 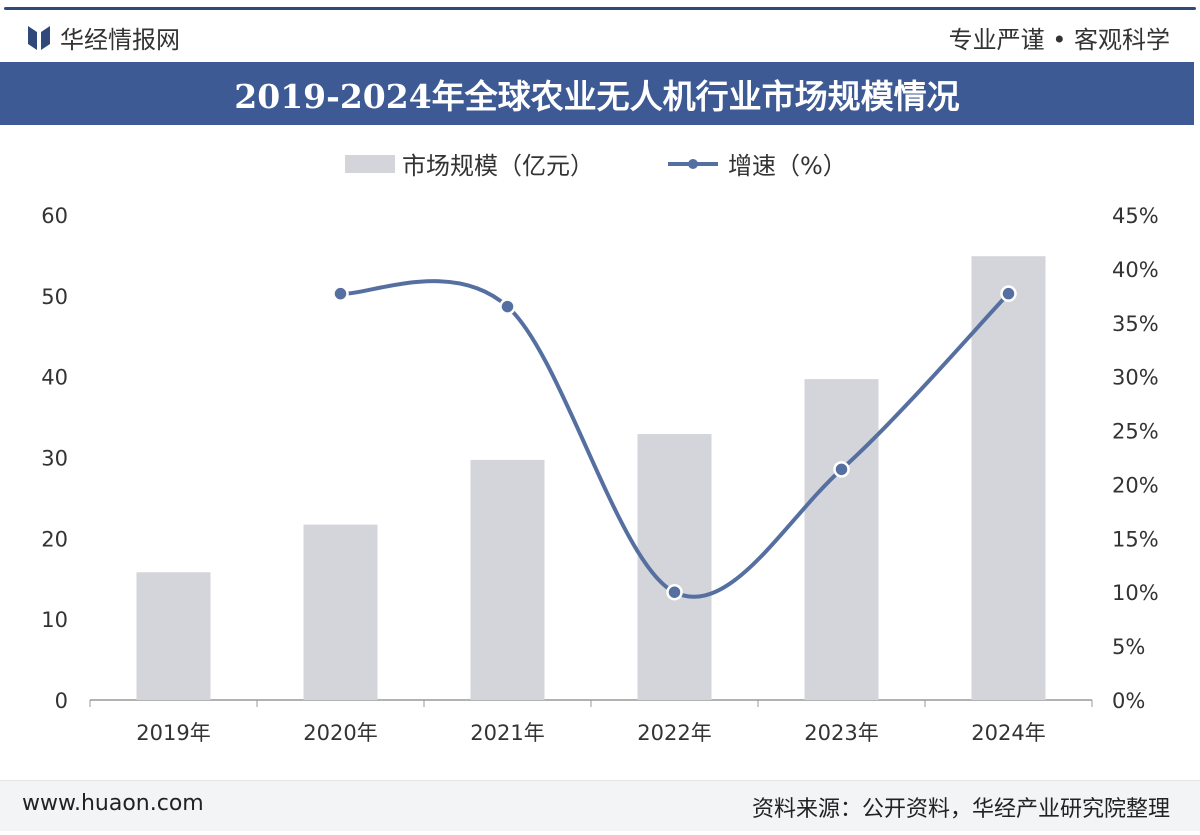 What do you see at coordinates (61, 701) in the screenshot?
I see `y-left-tick: 0` at bounding box center [61, 701].